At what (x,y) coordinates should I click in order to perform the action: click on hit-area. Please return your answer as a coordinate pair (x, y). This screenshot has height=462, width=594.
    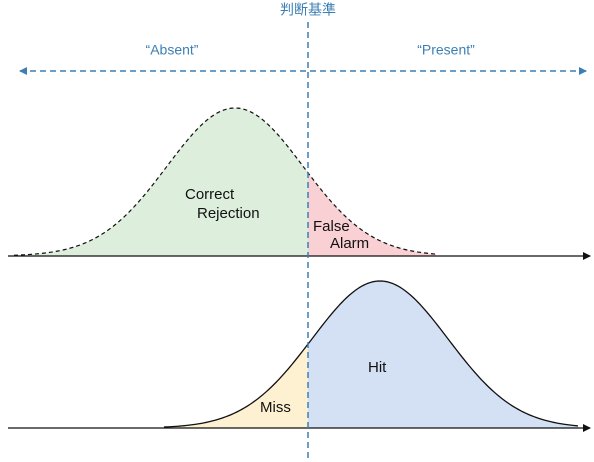
    Looking at the image, I should click on (443, 354).